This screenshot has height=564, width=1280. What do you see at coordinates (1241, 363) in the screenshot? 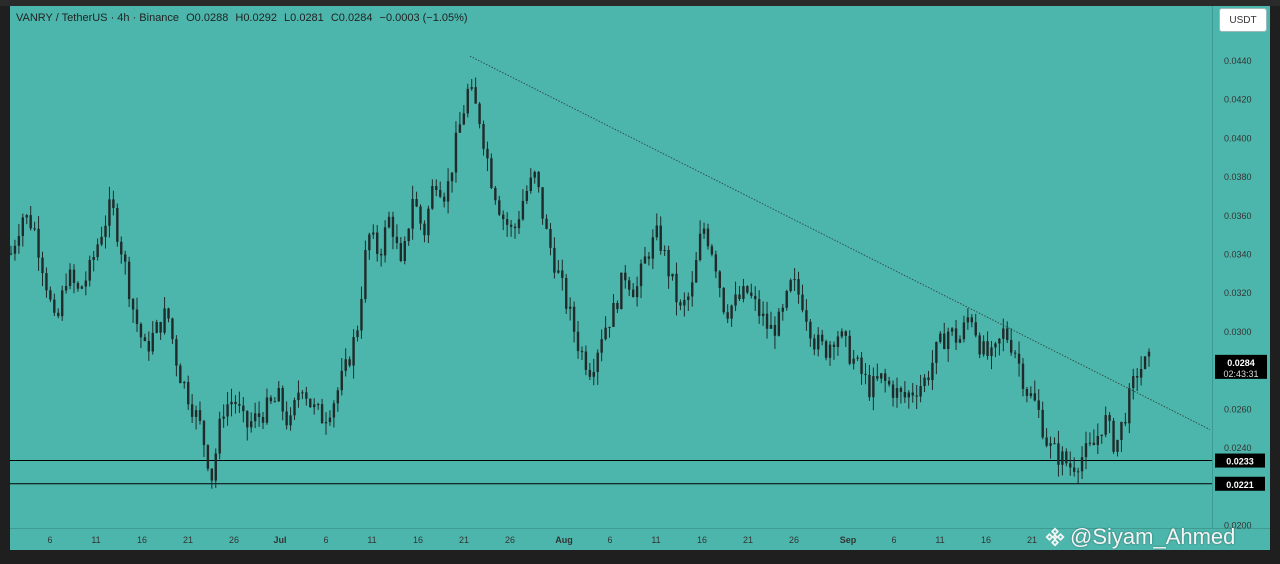
I see `current-price-label: 0.0284` at bounding box center [1241, 363].